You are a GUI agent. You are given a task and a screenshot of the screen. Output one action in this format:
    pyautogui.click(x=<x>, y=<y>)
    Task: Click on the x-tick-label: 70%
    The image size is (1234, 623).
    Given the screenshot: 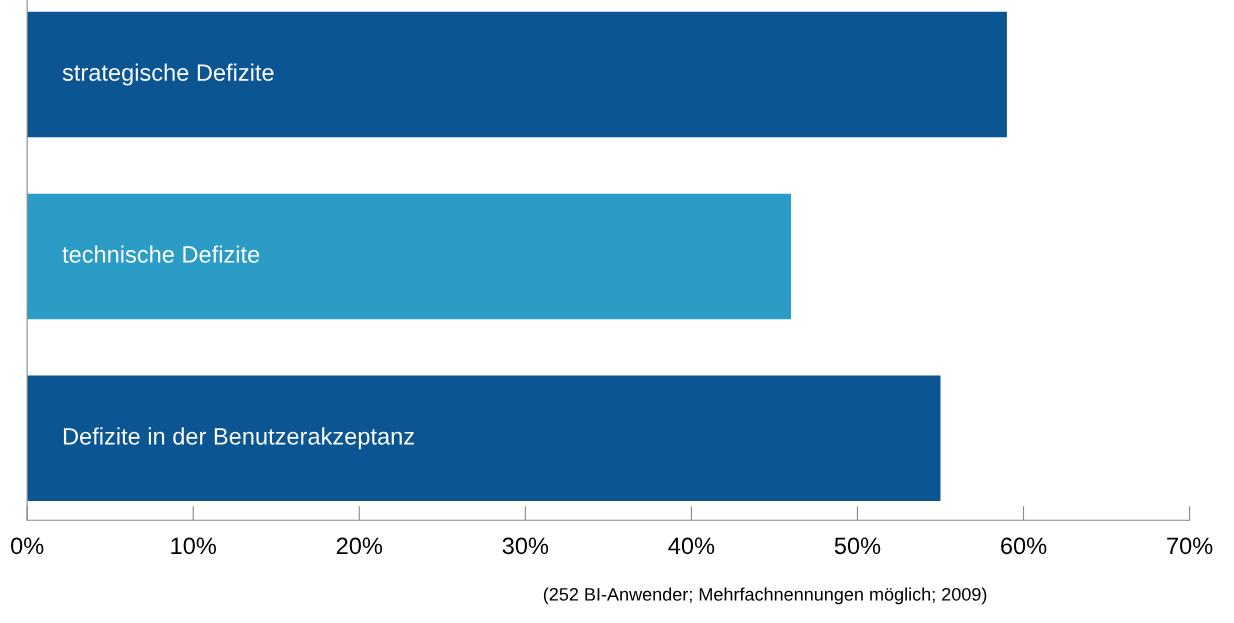 What is the action you would take?
    pyautogui.click(x=1190, y=546)
    